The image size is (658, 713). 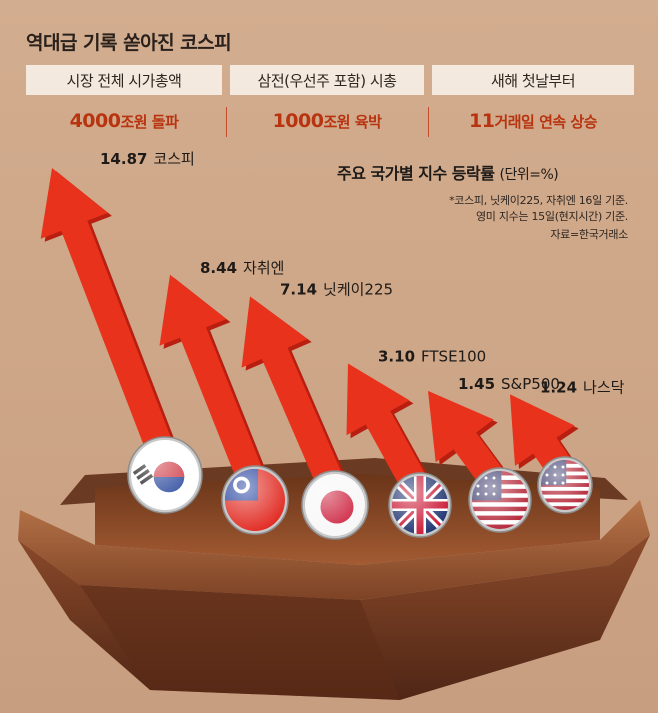 I want to click on japan-flag-icon, so click(x=335, y=505).